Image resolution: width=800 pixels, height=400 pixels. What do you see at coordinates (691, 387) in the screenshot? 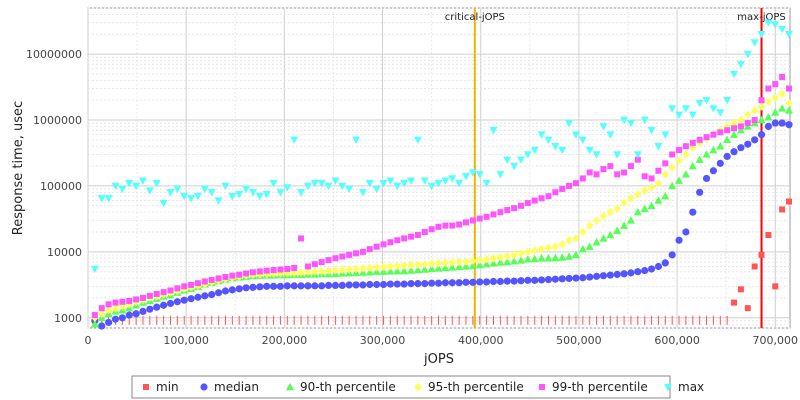
I see `legend-label: max` at bounding box center [691, 387].